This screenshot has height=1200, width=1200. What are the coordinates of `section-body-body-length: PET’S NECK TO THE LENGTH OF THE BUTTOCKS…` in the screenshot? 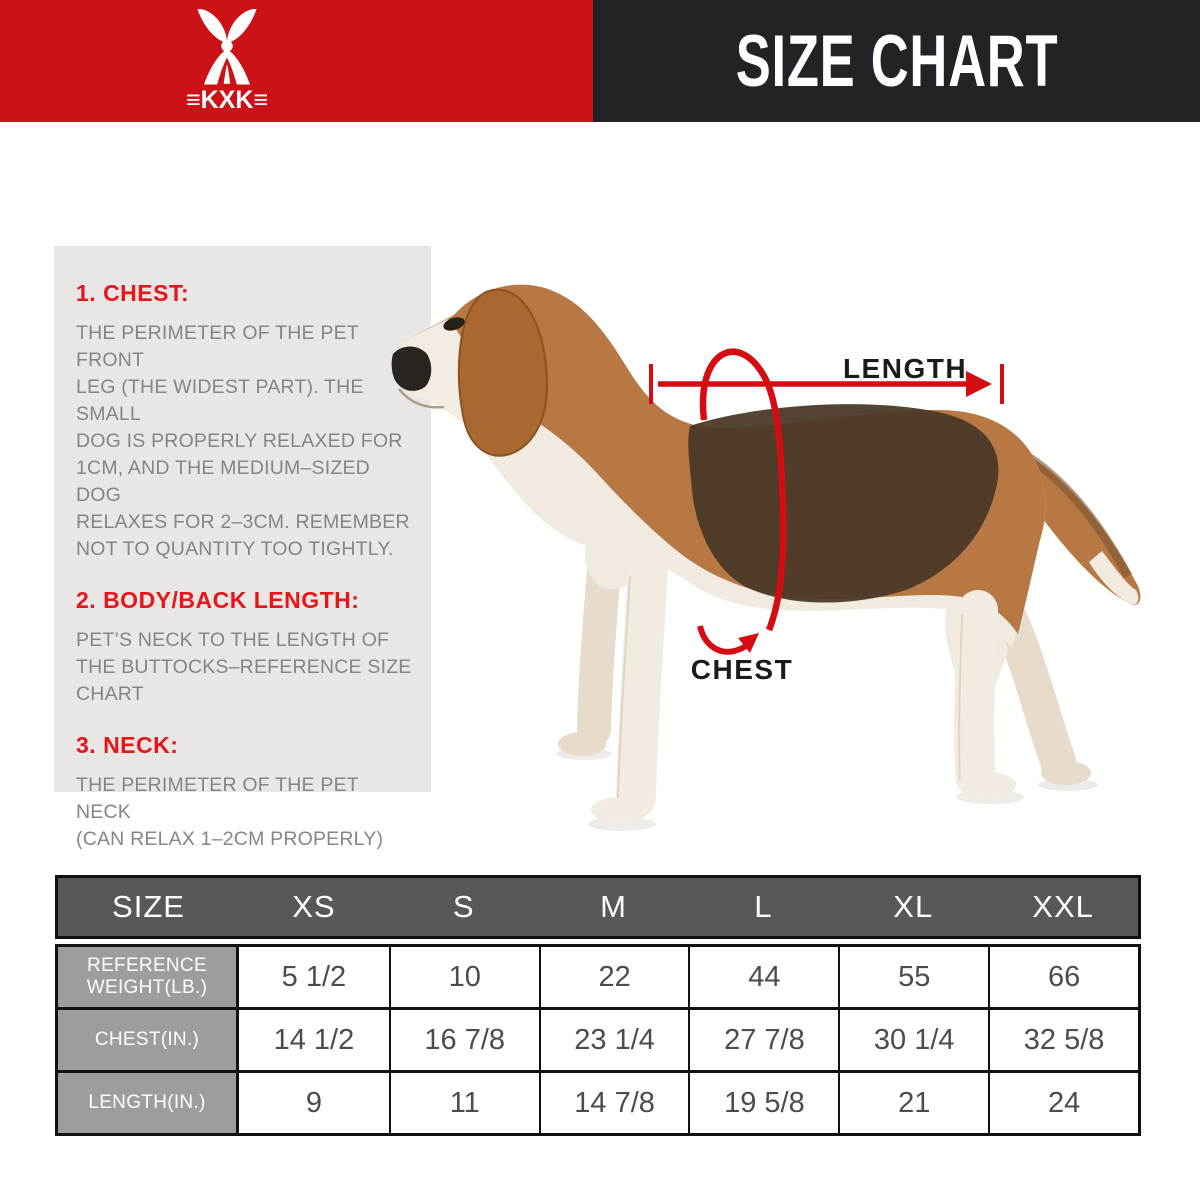 It's located at (244, 667).